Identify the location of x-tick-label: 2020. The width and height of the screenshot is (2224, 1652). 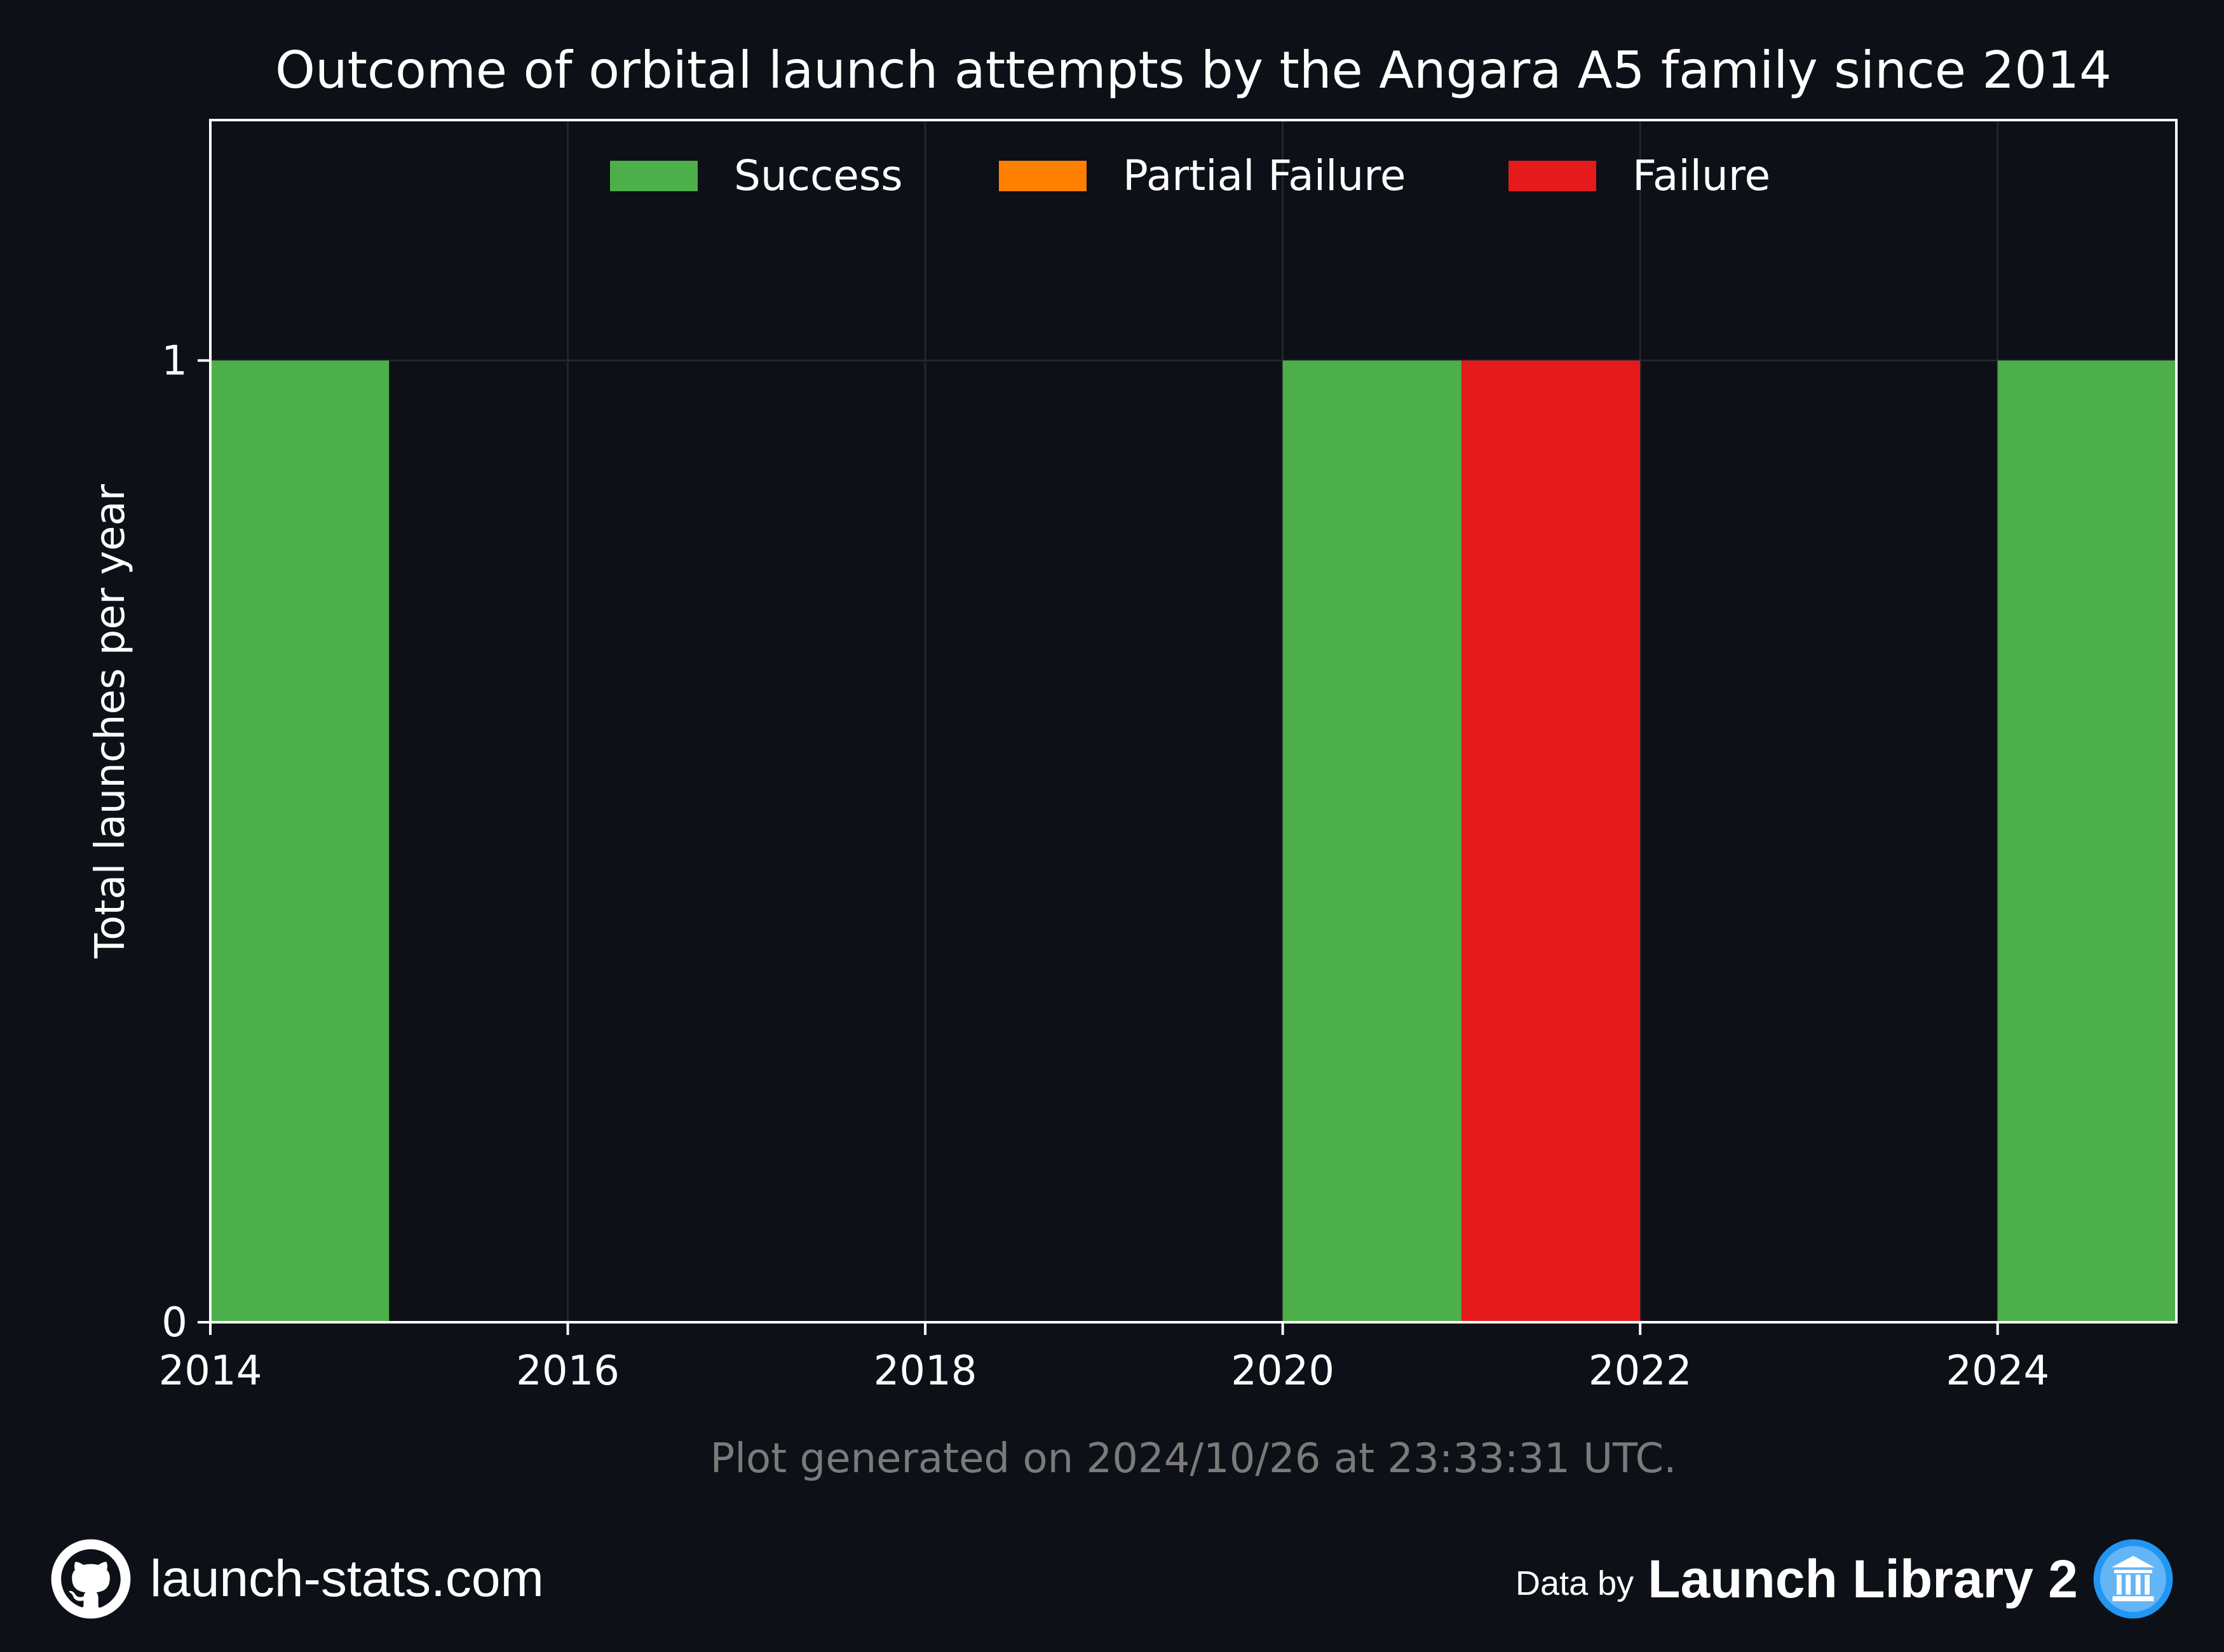
(1282, 1371).